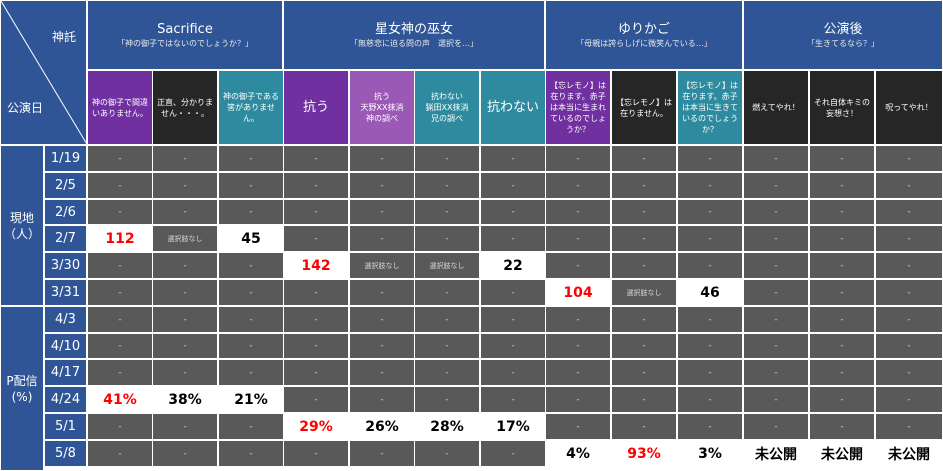 The width and height of the screenshot is (943, 471). What do you see at coordinates (776, 453) in the screenshot?
I see `table-cell: 未公開` at bounding box center [776, 453].